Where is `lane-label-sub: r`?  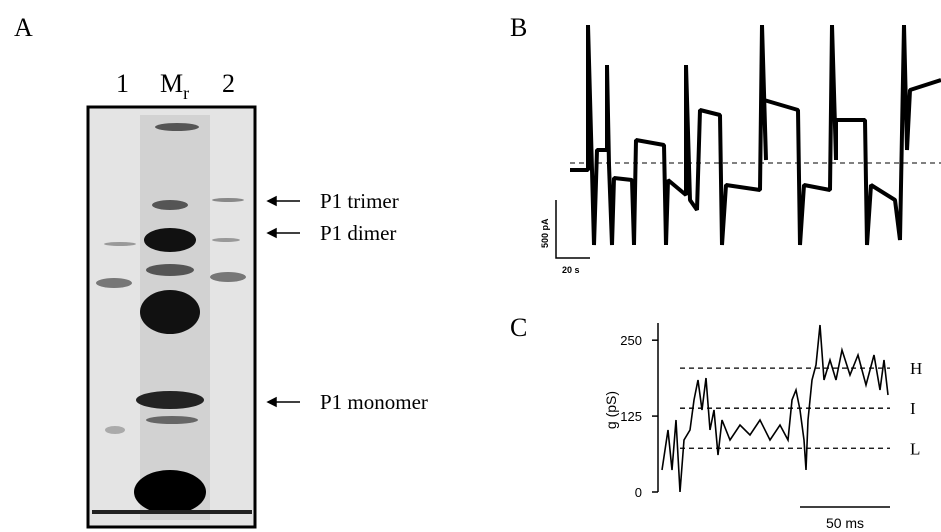
lane-label-sub: r is located at coordinates (186, 93).